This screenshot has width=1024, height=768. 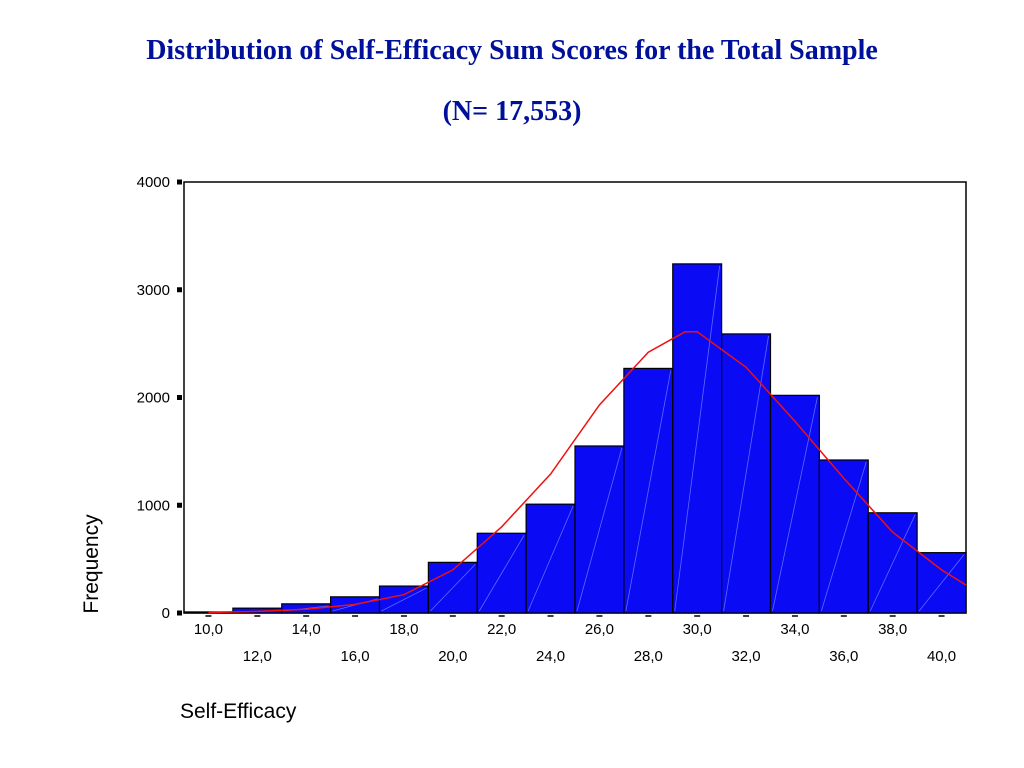 What do you see at coordinates (512, 111) in the screenshot?
I see `chart-subtitle: (N= 17,553)` at bounding box center [512, 111].